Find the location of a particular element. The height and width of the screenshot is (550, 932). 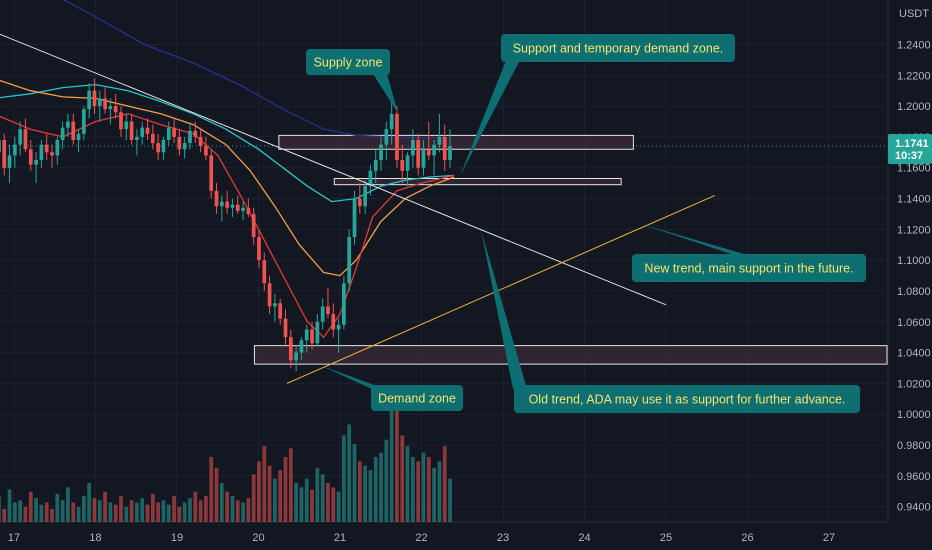

volume-bars is located at coordinates (226, 457).